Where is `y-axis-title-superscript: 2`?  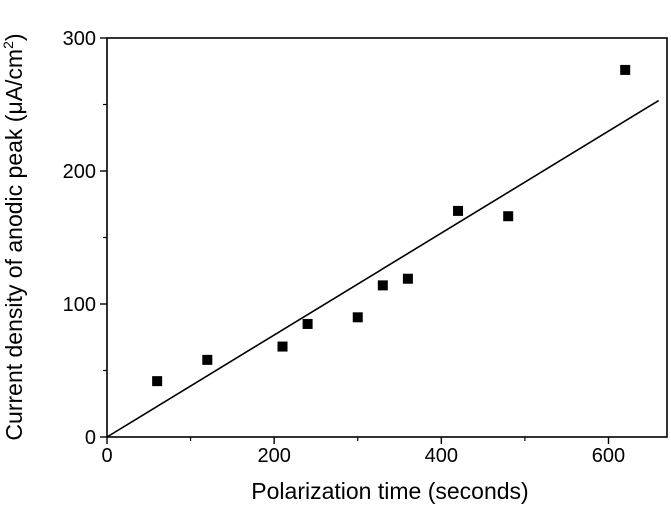
y-axis-title-superscript: 2 is located at coordinates (8, 45).